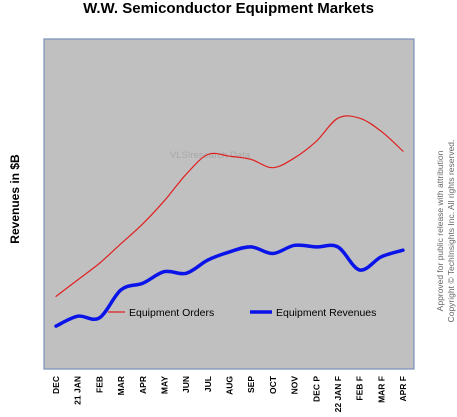 The height and width of the screenshot is (417, 457). I want to click on x-tick-label: DEC, so click(56, 385).